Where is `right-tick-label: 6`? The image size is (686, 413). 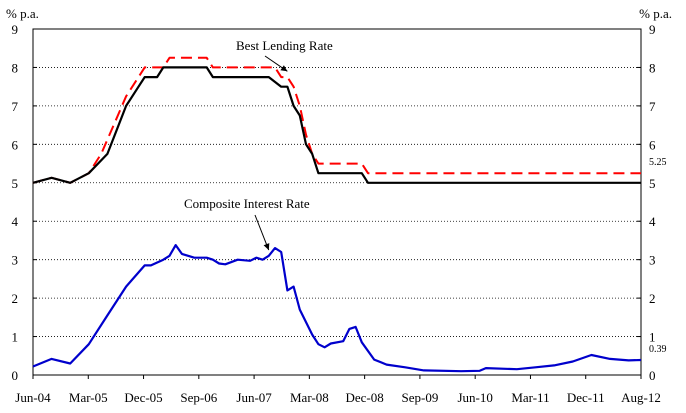 right-tick-label: 6 is located at coordinates (652, 144).